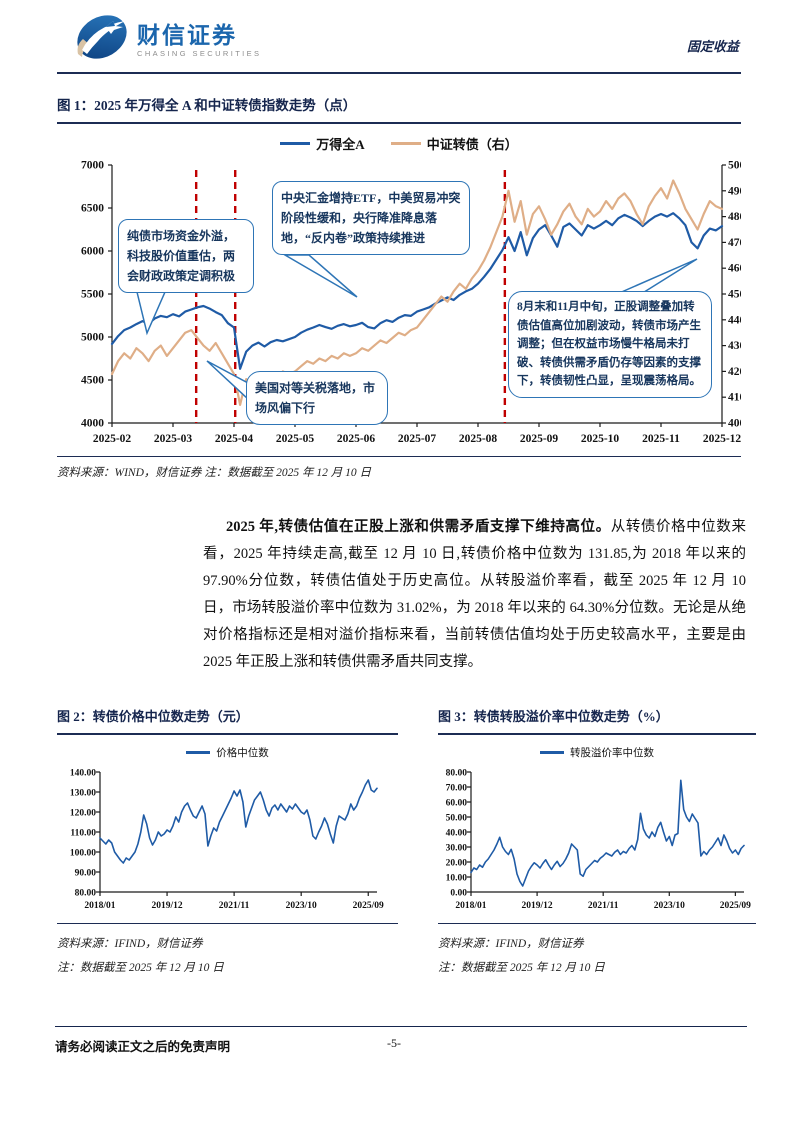  I want to click on legend-item: 价格中位数, so click(227, 752).